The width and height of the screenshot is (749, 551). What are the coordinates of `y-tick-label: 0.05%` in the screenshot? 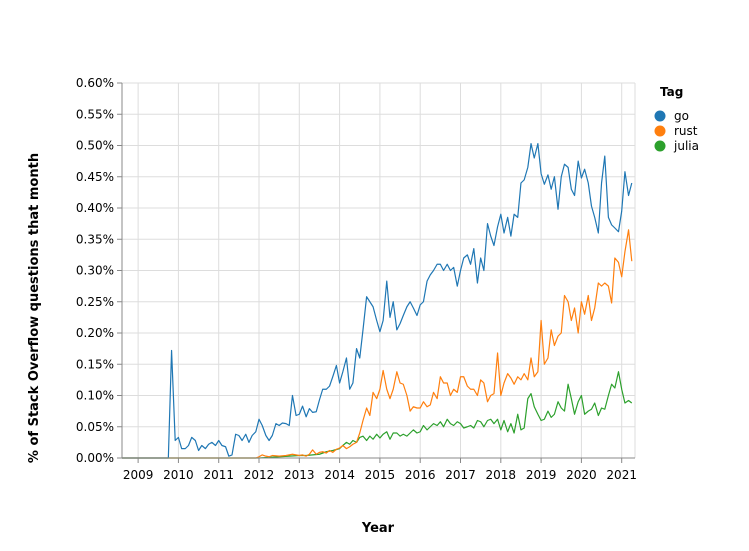 It's located at (95, 427).